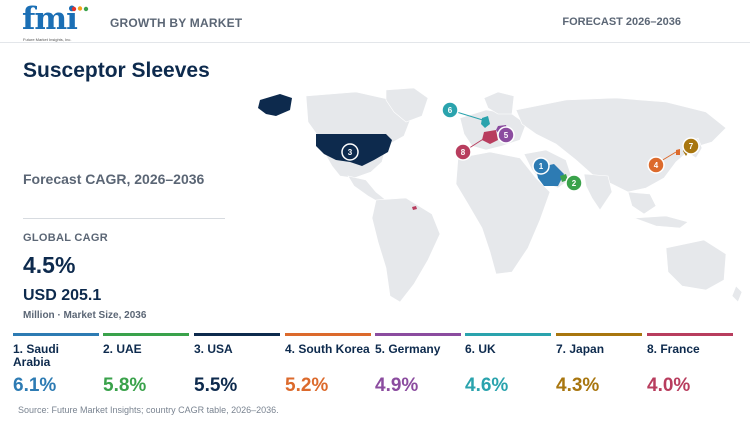 The image size is (750, 421). I want to click on country-card-usa: 3. USA 5.5%, so click(237, 364).